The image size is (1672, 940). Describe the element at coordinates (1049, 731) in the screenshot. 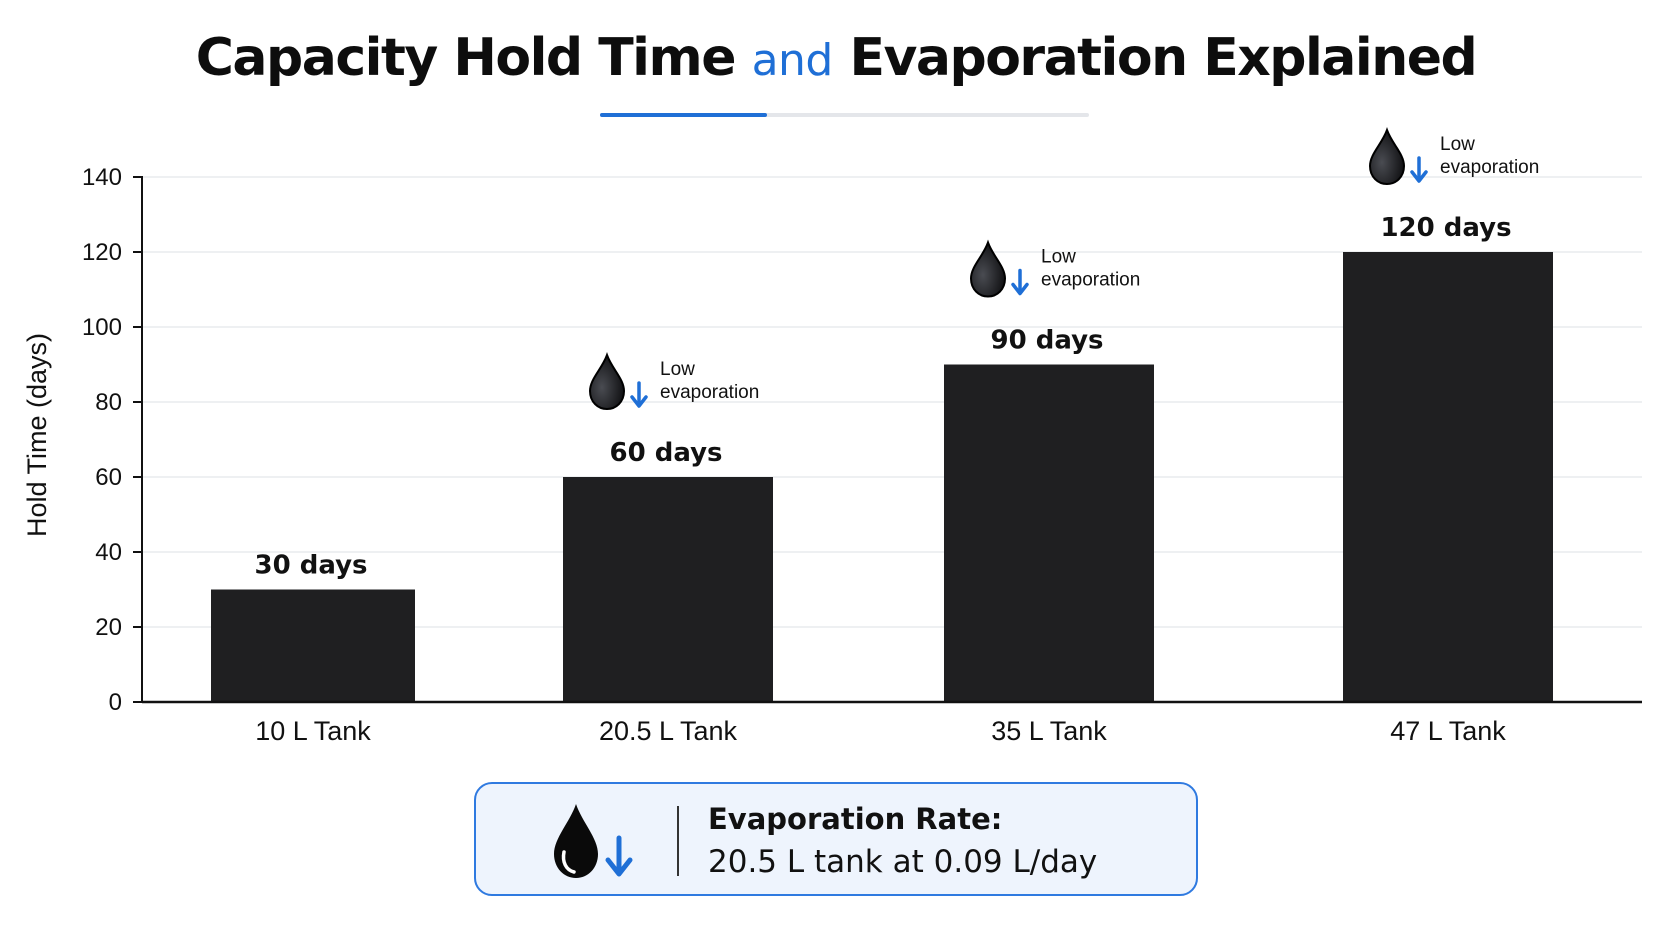

I see `x-category-label: 35 L Tank` at that location.